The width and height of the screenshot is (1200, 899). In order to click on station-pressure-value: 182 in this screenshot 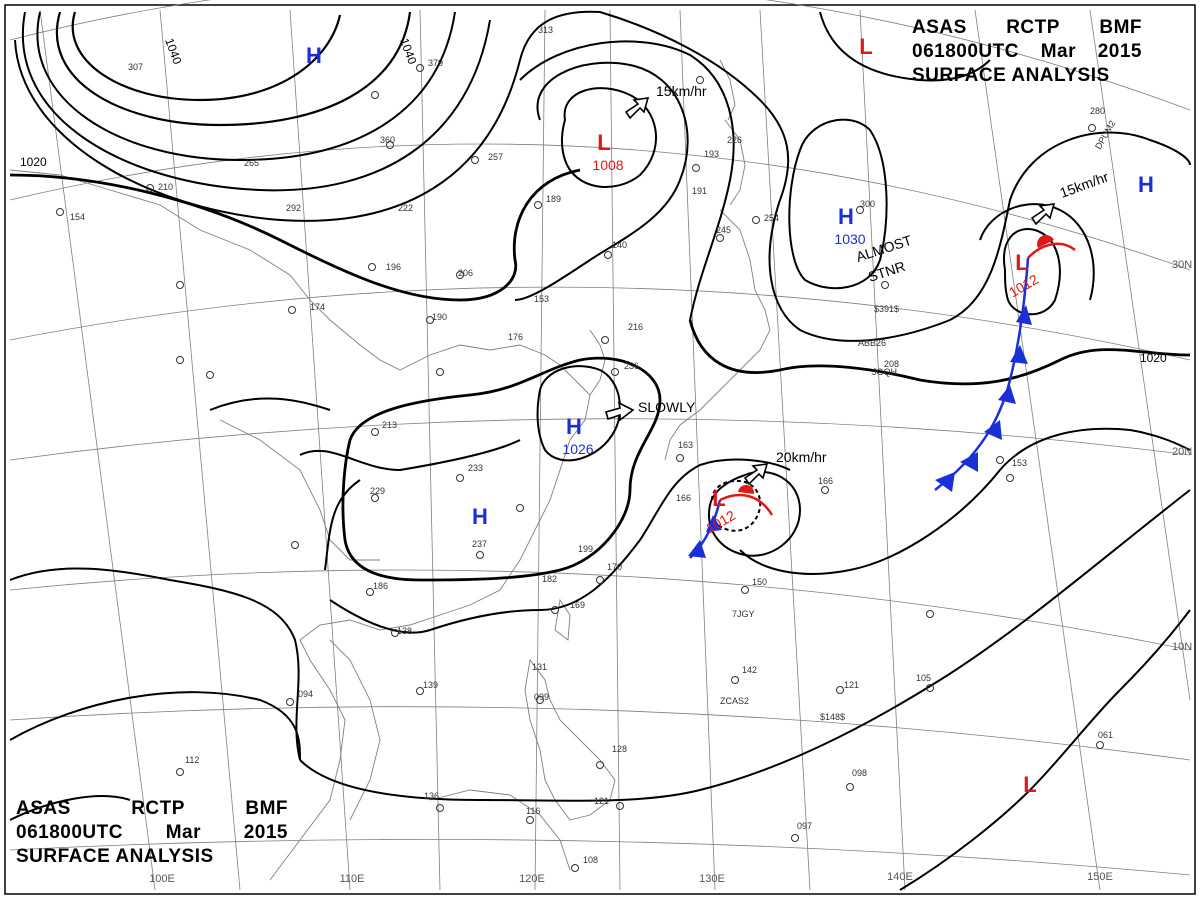, I will do `click(549, 579)`.